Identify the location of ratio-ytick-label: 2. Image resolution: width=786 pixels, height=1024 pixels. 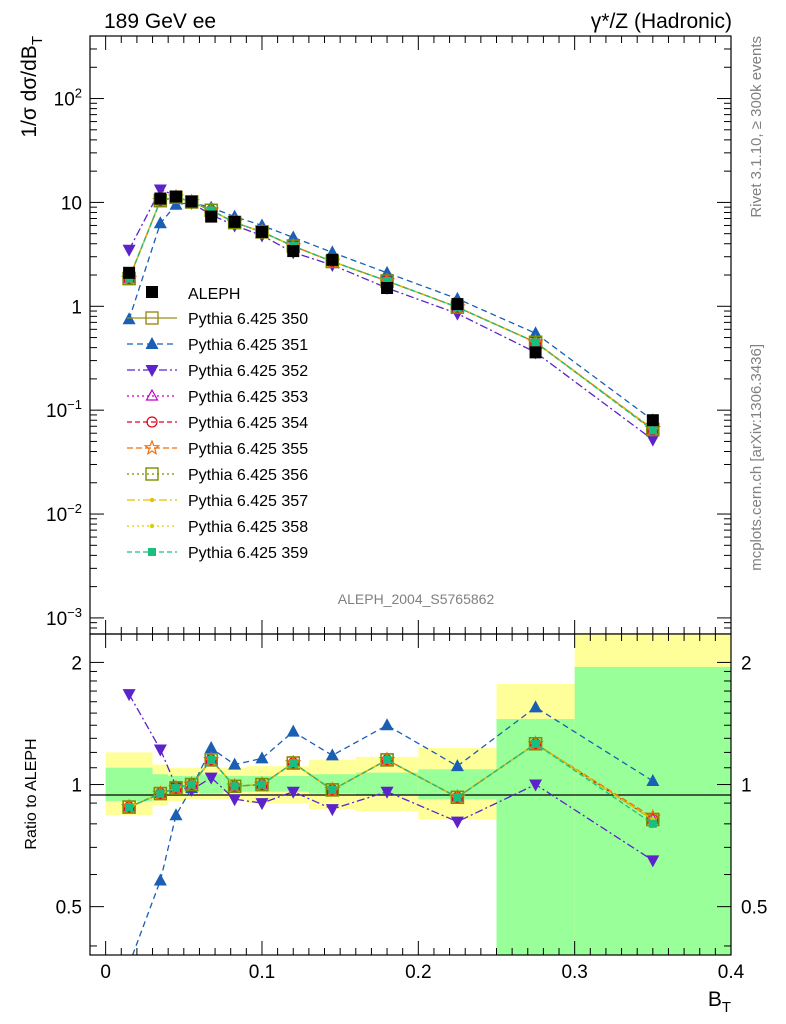
(76, 663).